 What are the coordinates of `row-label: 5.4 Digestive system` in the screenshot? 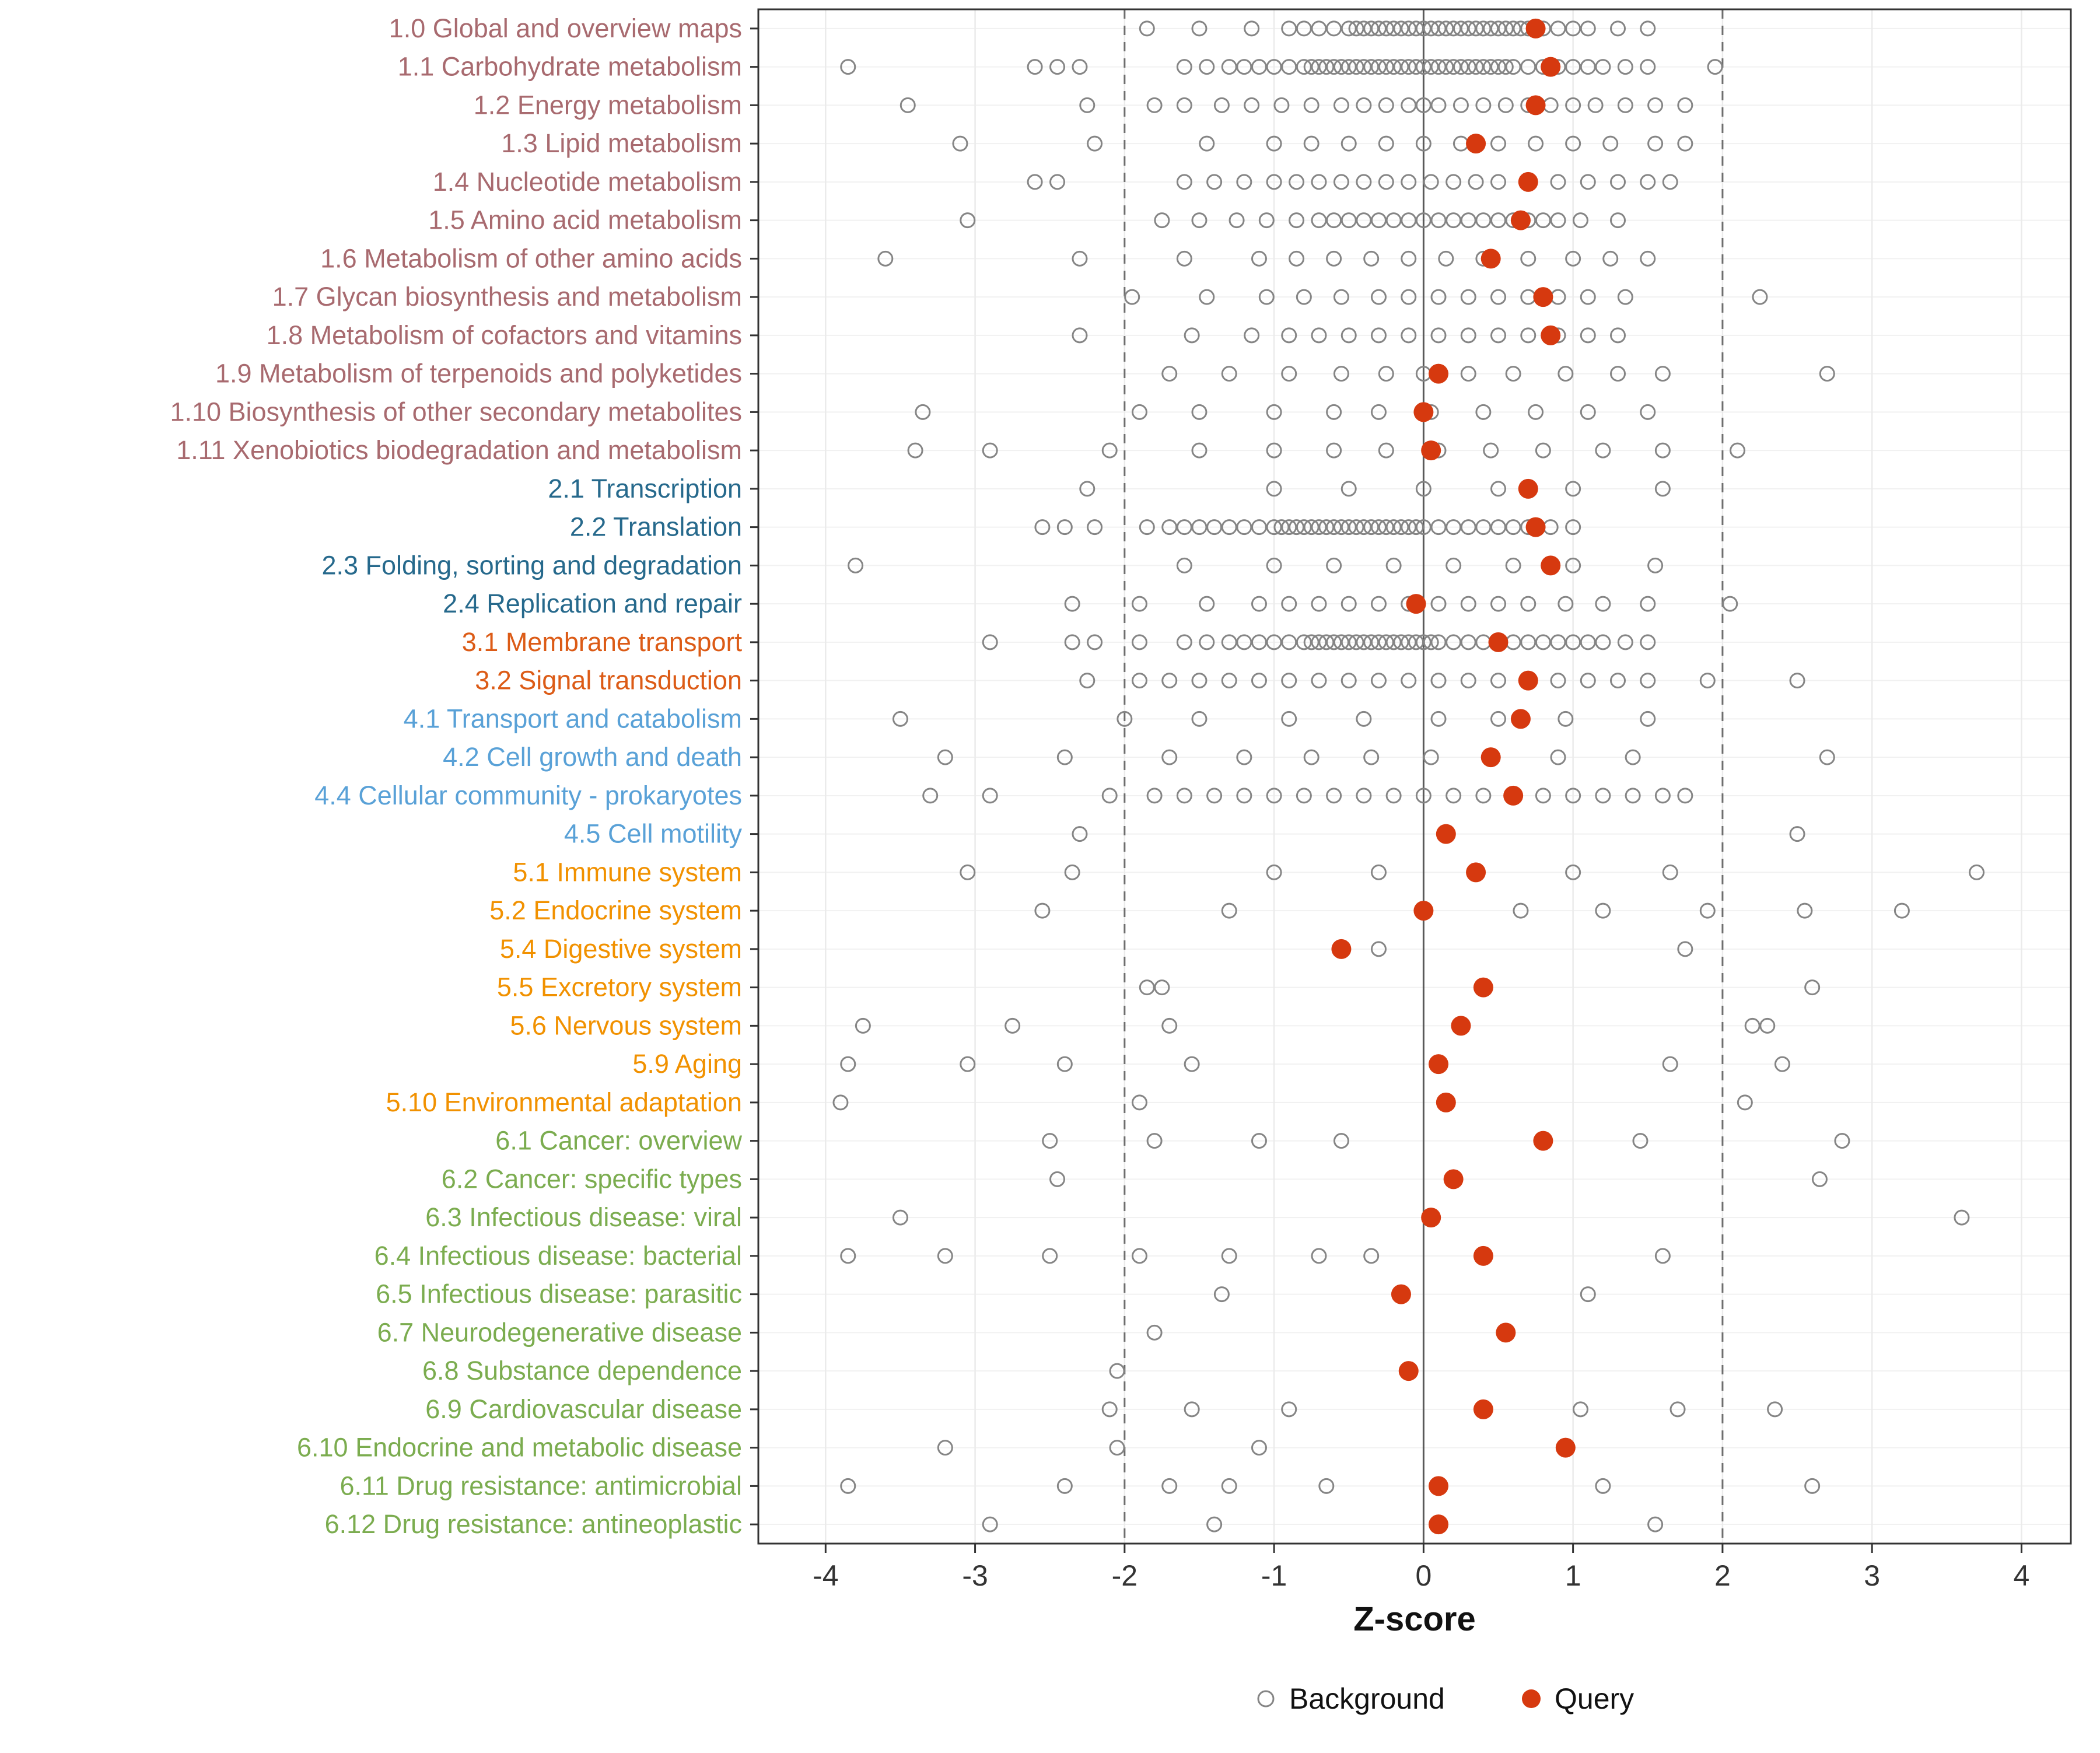 It's located at (621, 949).